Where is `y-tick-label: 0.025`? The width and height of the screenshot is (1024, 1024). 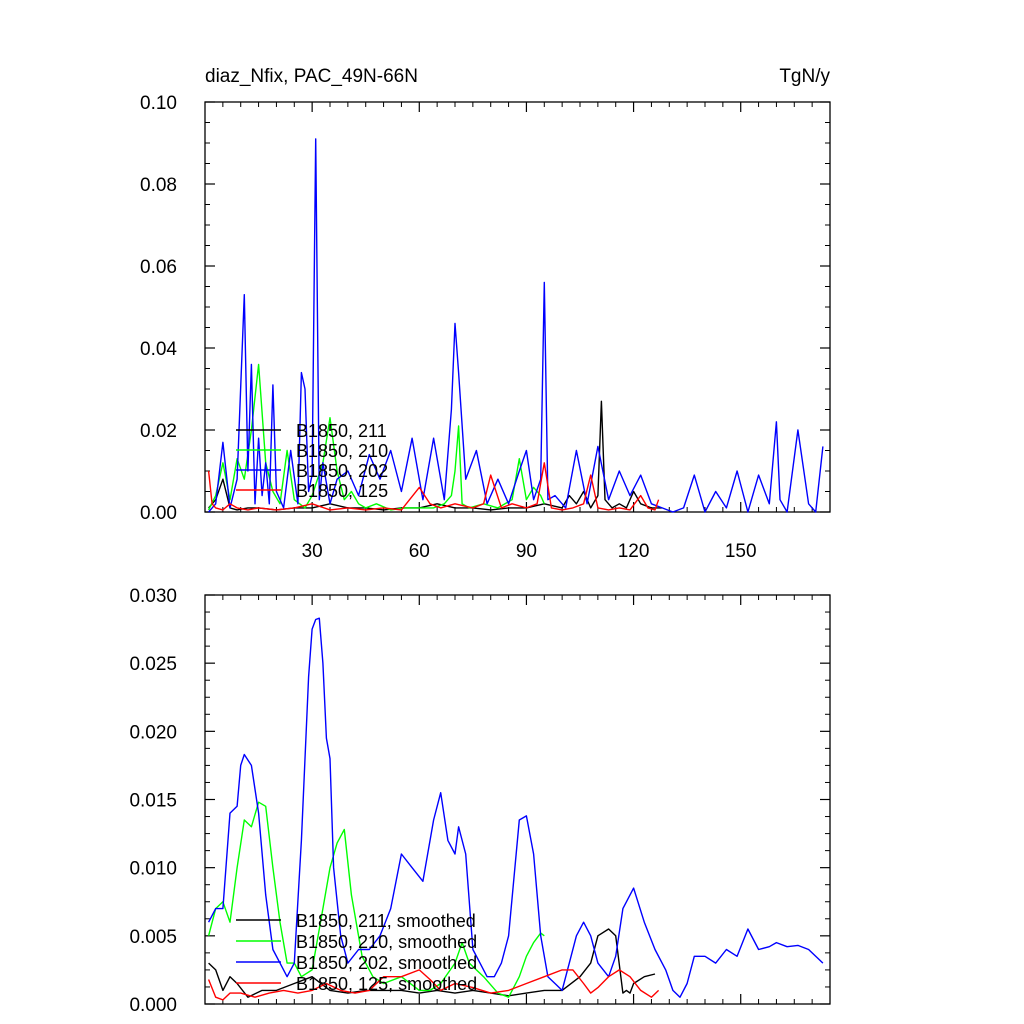 y-tick-label: 0.025 is located at coordinates (153, 664).